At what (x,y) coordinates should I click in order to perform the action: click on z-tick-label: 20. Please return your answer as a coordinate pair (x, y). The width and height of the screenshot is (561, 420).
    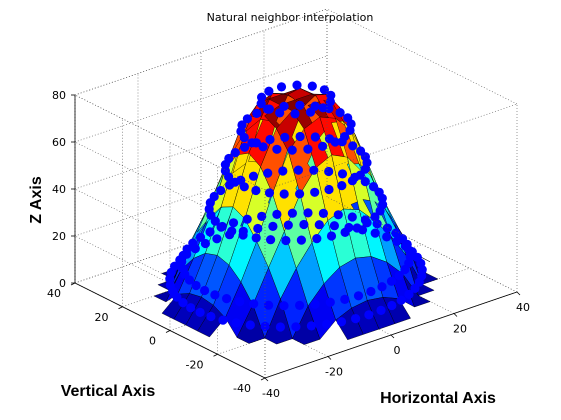
    Looking at the image, I should click on (59, 236).